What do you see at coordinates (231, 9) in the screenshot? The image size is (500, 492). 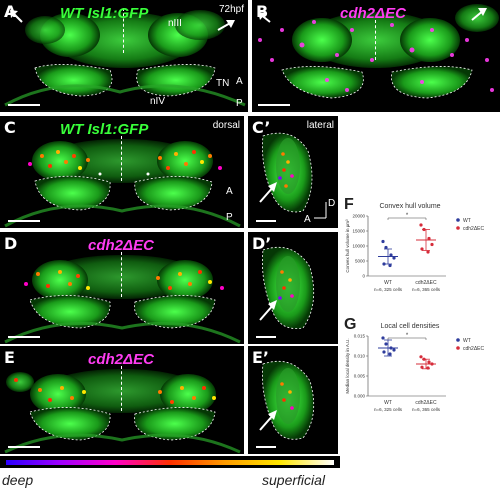 I see `time-label-a: 72hpf` at bounding box center [231, 9].